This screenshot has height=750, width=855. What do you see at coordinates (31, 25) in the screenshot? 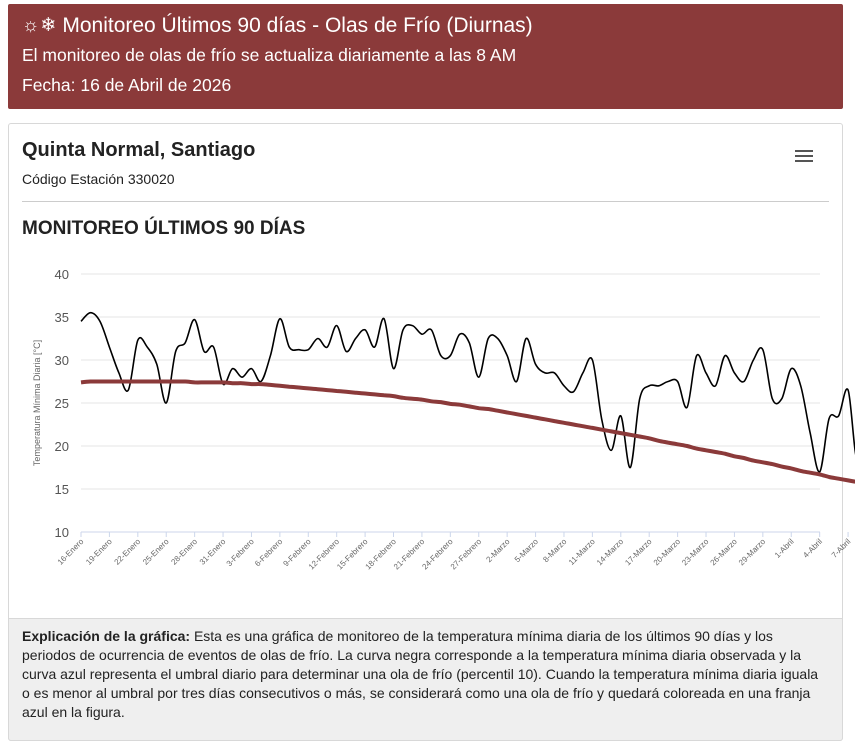
I see `sun-icon: ☼` at bounding box center [31, 25].